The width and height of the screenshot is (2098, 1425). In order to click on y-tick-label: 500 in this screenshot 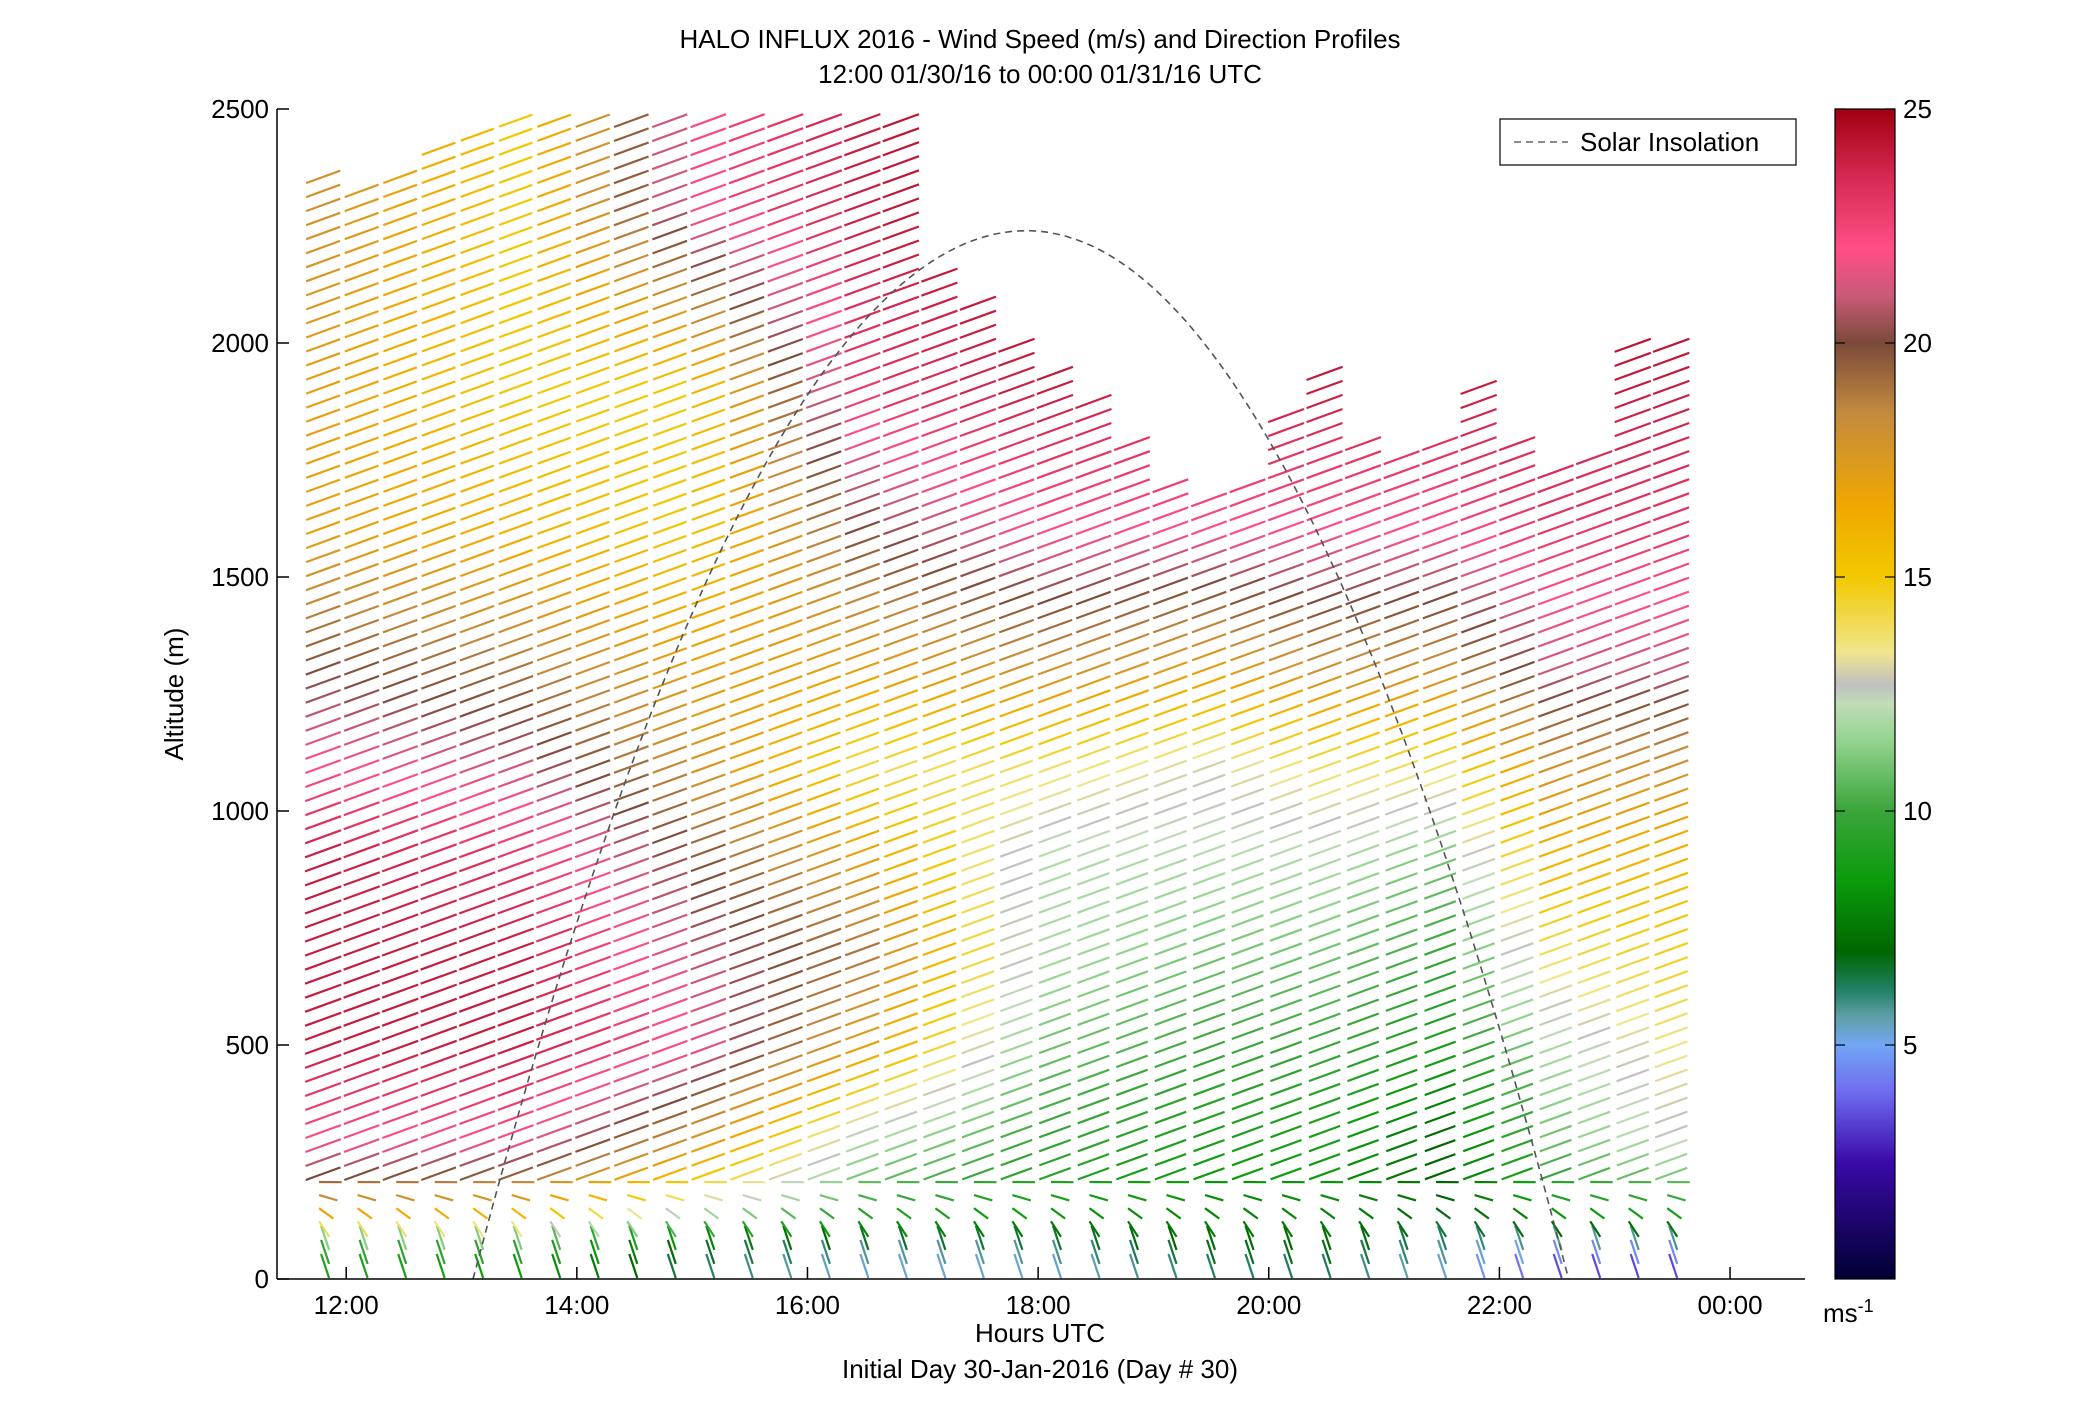, I will do `click(247, 1045)`.